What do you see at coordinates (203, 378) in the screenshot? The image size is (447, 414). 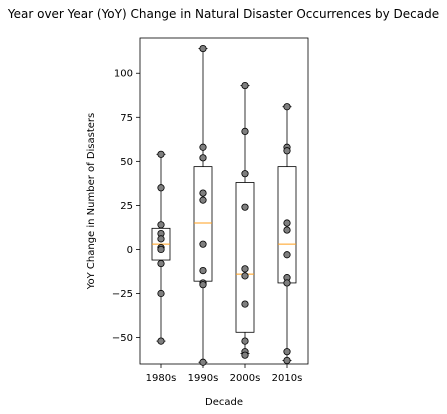 I see `x-tick-label: 1990s` at bounding box center [203, 378].